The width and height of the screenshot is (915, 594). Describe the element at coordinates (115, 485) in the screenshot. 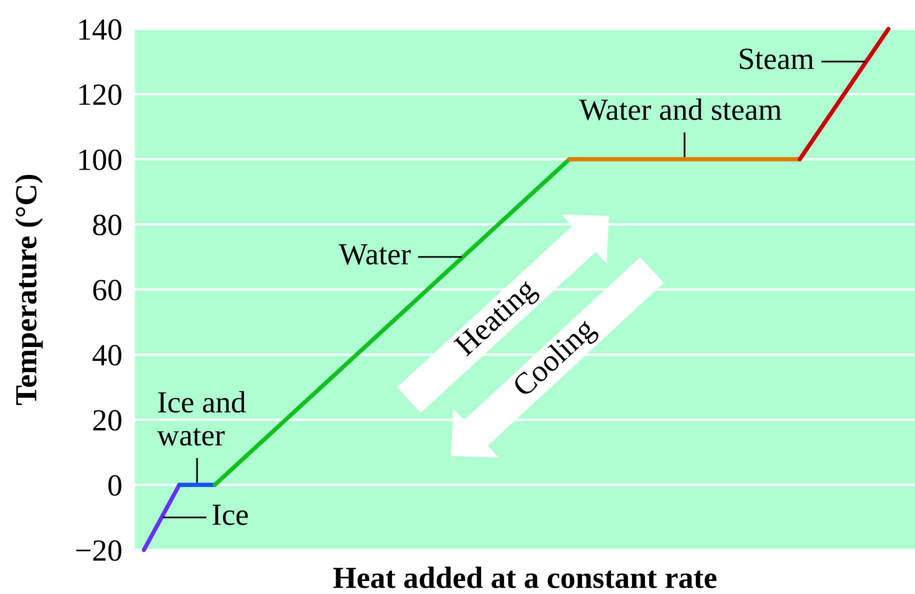

I see `y-tick-label: 0` at that location.